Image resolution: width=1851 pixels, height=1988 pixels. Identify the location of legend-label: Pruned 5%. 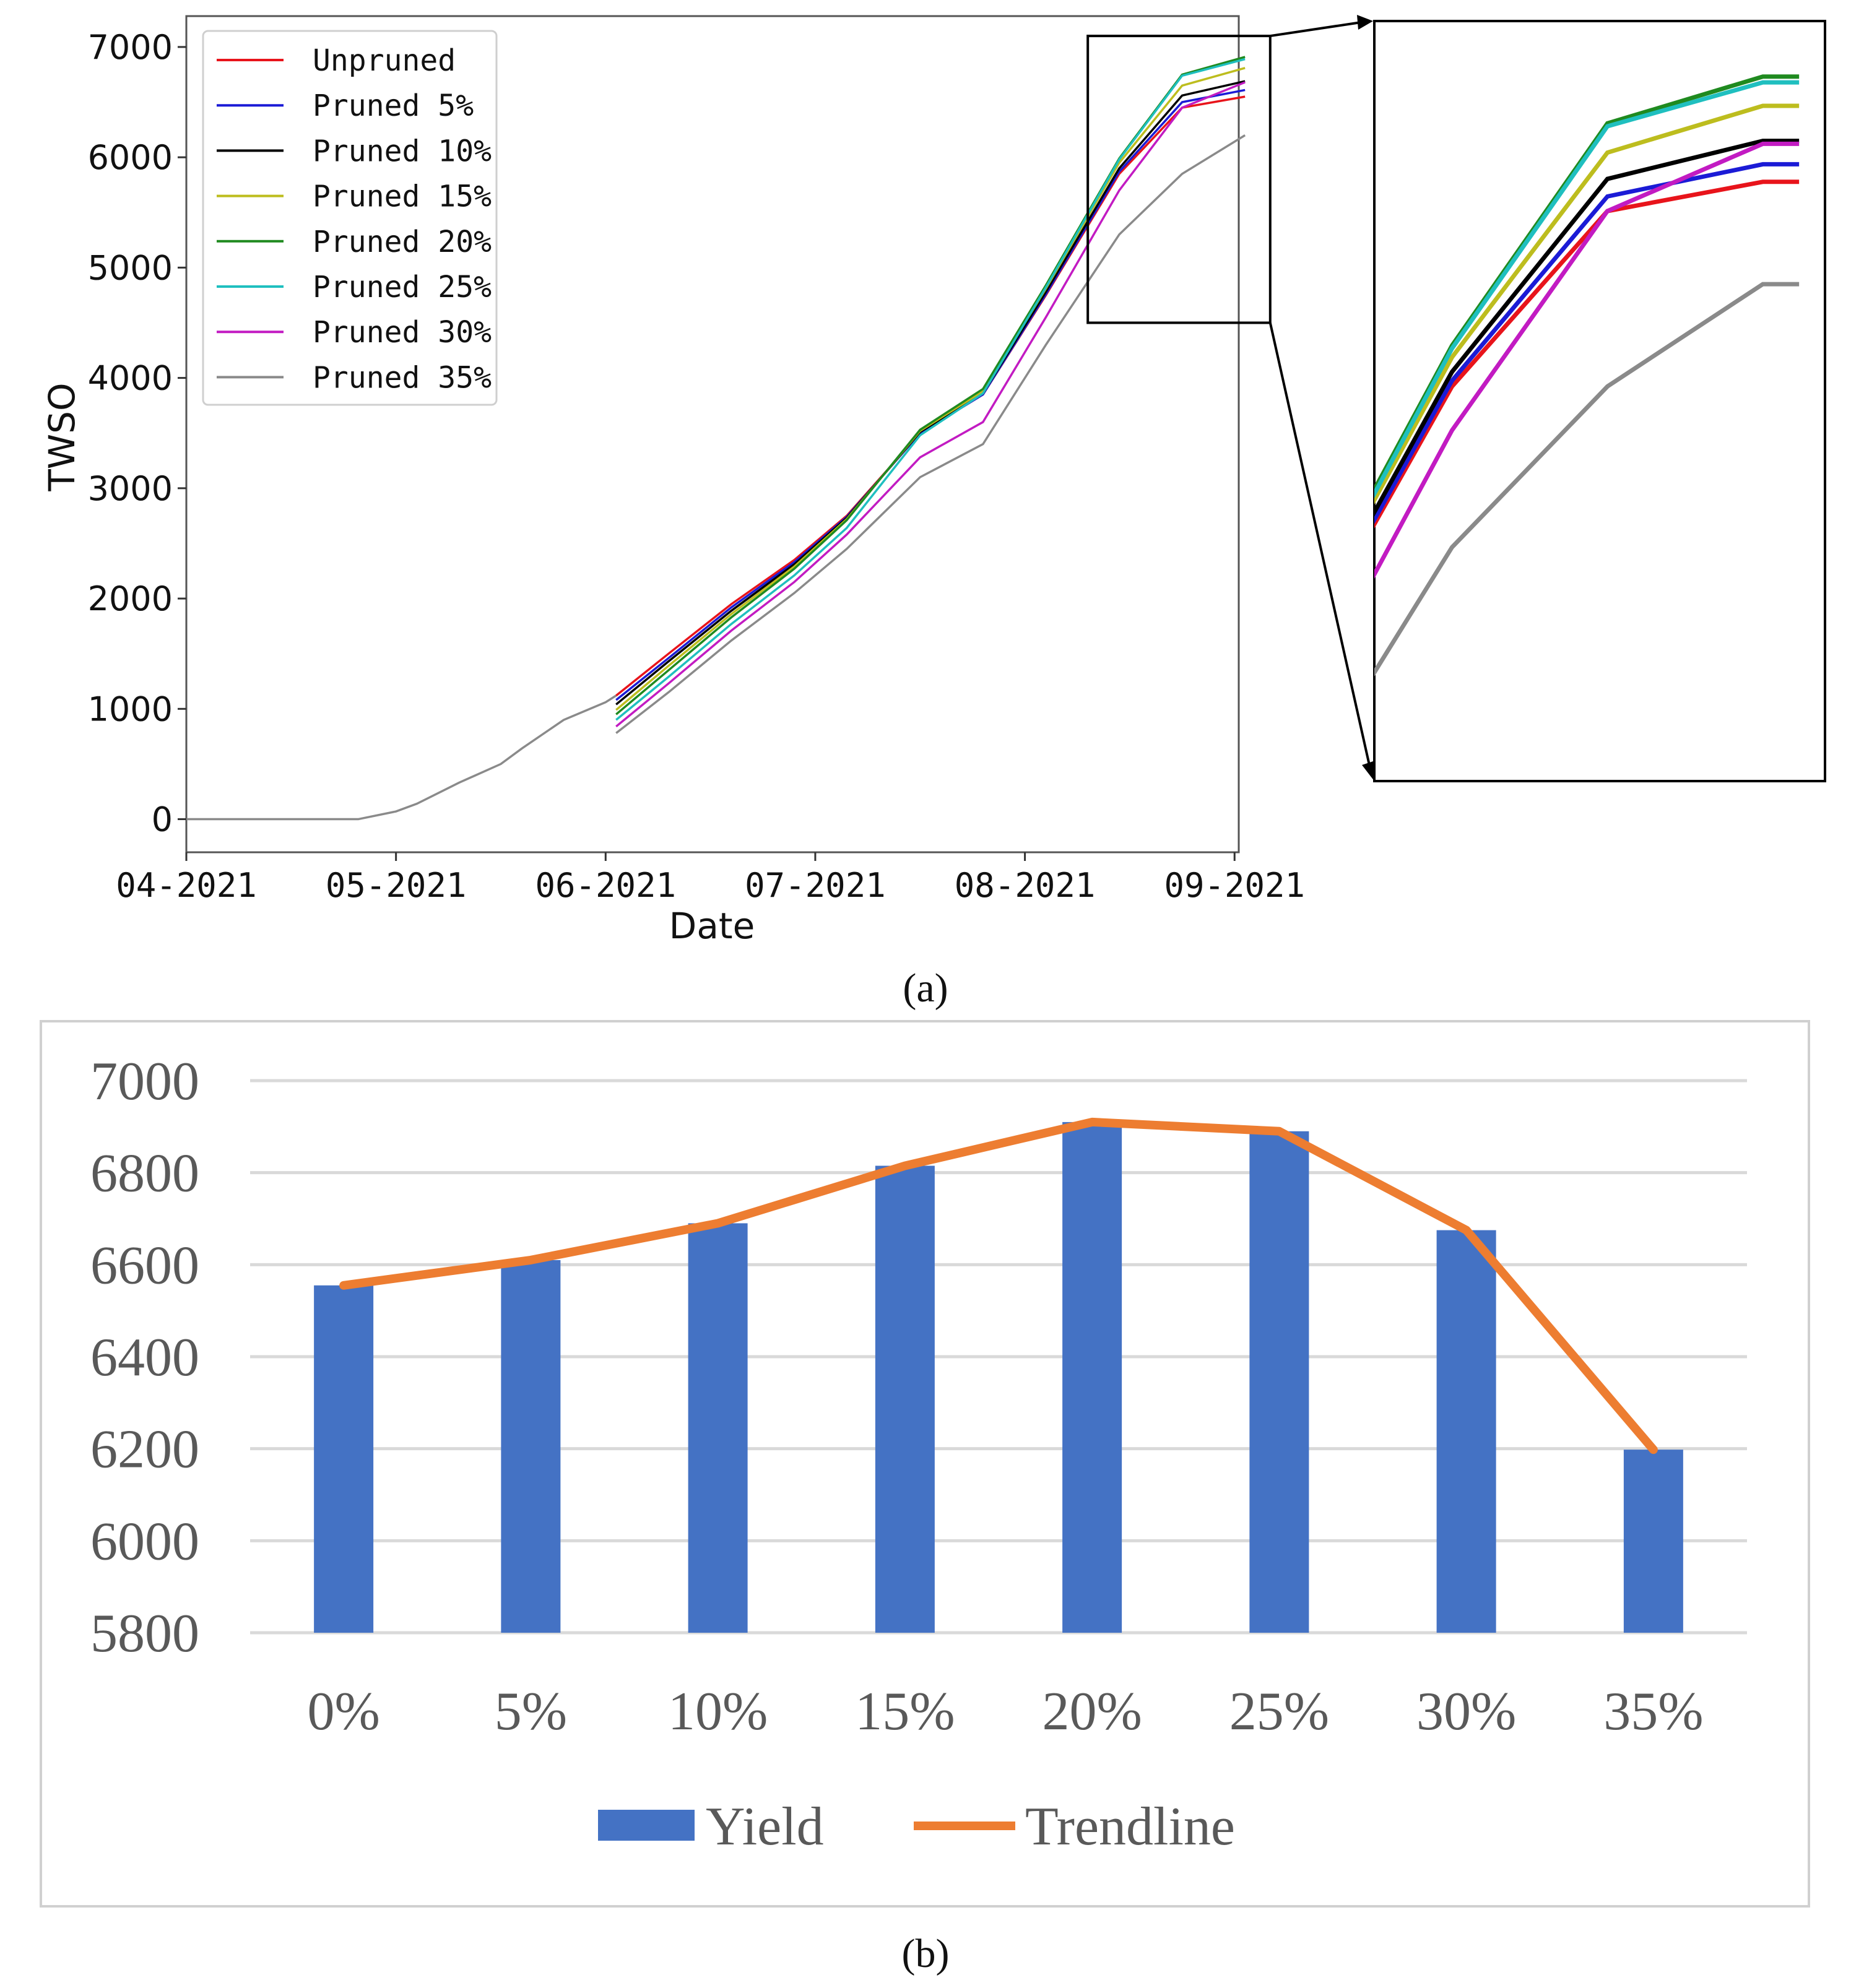
(393, 106).